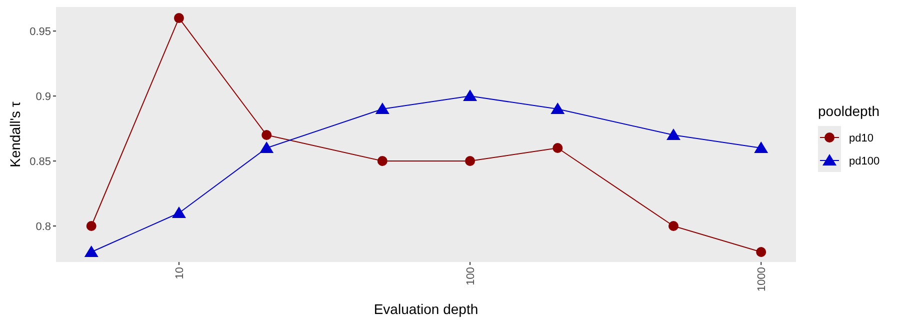 This screenshot has width=899, height=324. What do you see at coordinates (43, 226) in the screenshot?
I see `y-tick-label: 0.8` at bounding box center [43, 226].